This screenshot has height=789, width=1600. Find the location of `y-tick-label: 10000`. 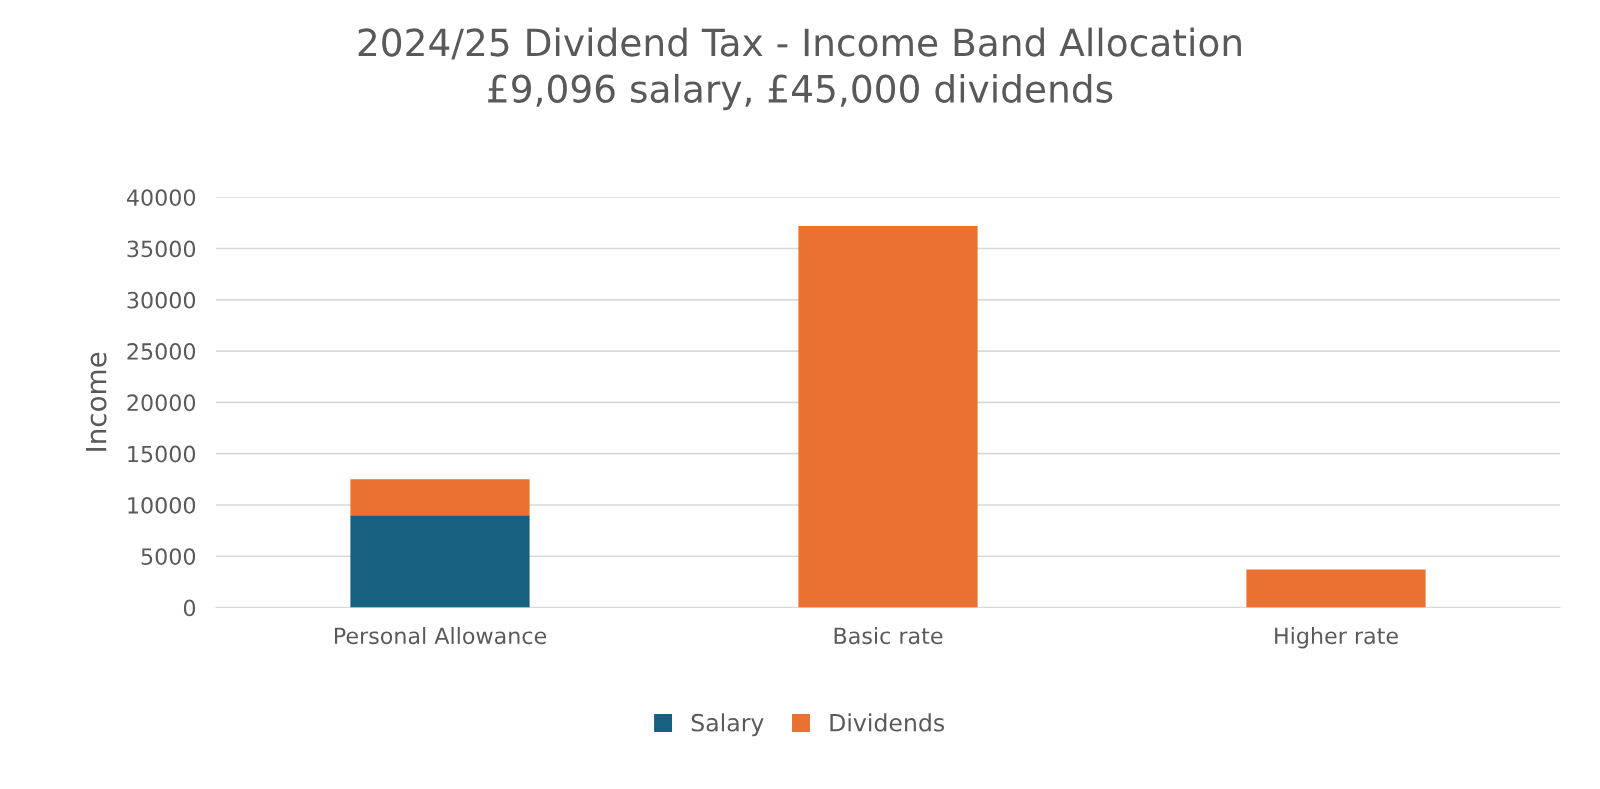

y-tick-label: 10000 is located at coordinates (162, 505).